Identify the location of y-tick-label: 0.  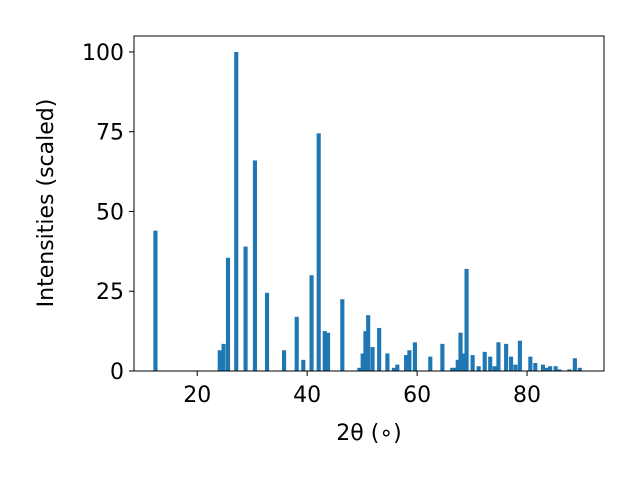
(117, 372).